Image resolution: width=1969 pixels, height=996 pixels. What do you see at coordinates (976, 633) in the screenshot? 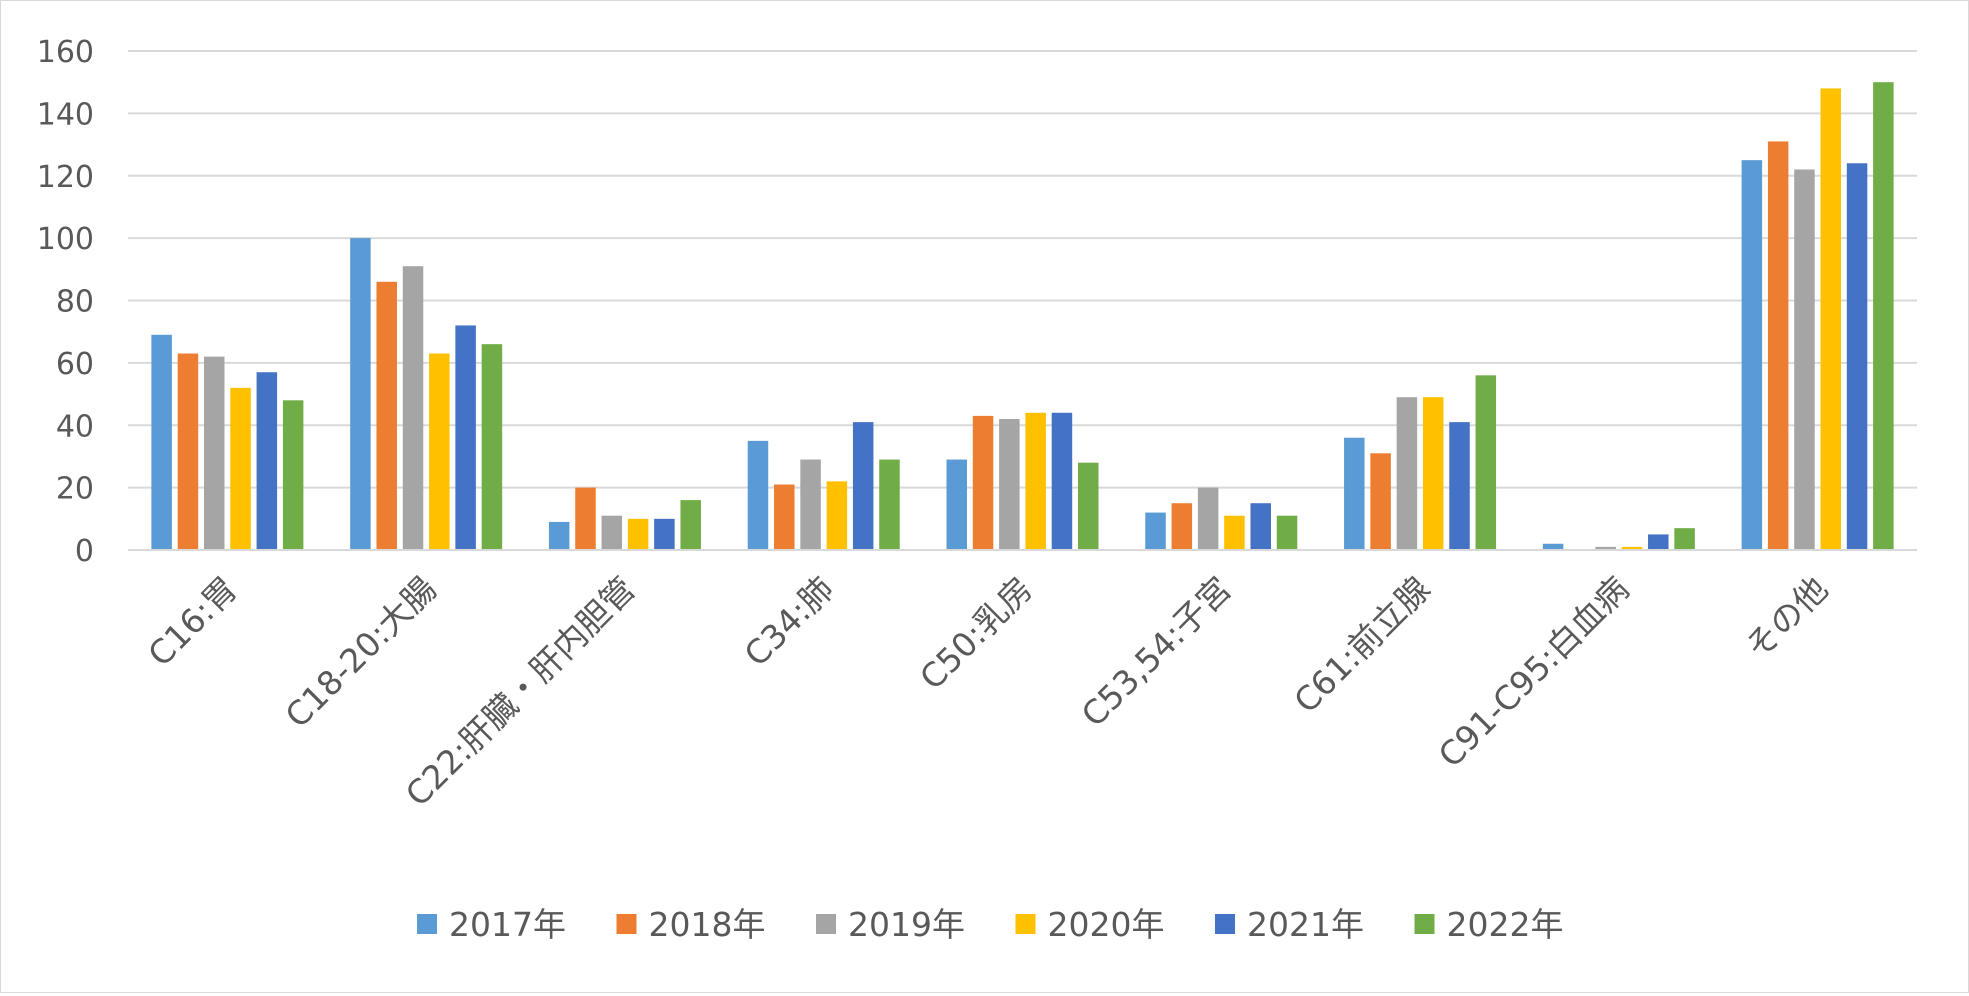
I see `x-category-label: C50:乳房` at bounding box center [976, 633].